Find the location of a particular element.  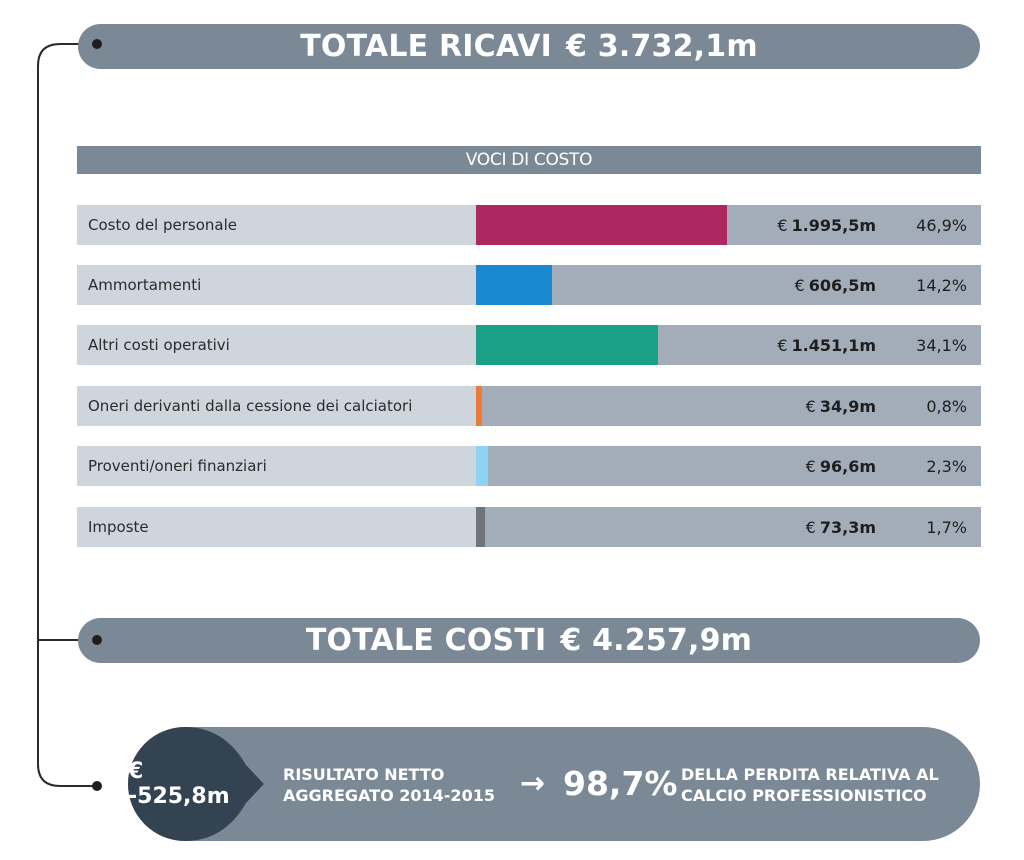

value-number: 1.995,5m is located at coordinates (834, 225).